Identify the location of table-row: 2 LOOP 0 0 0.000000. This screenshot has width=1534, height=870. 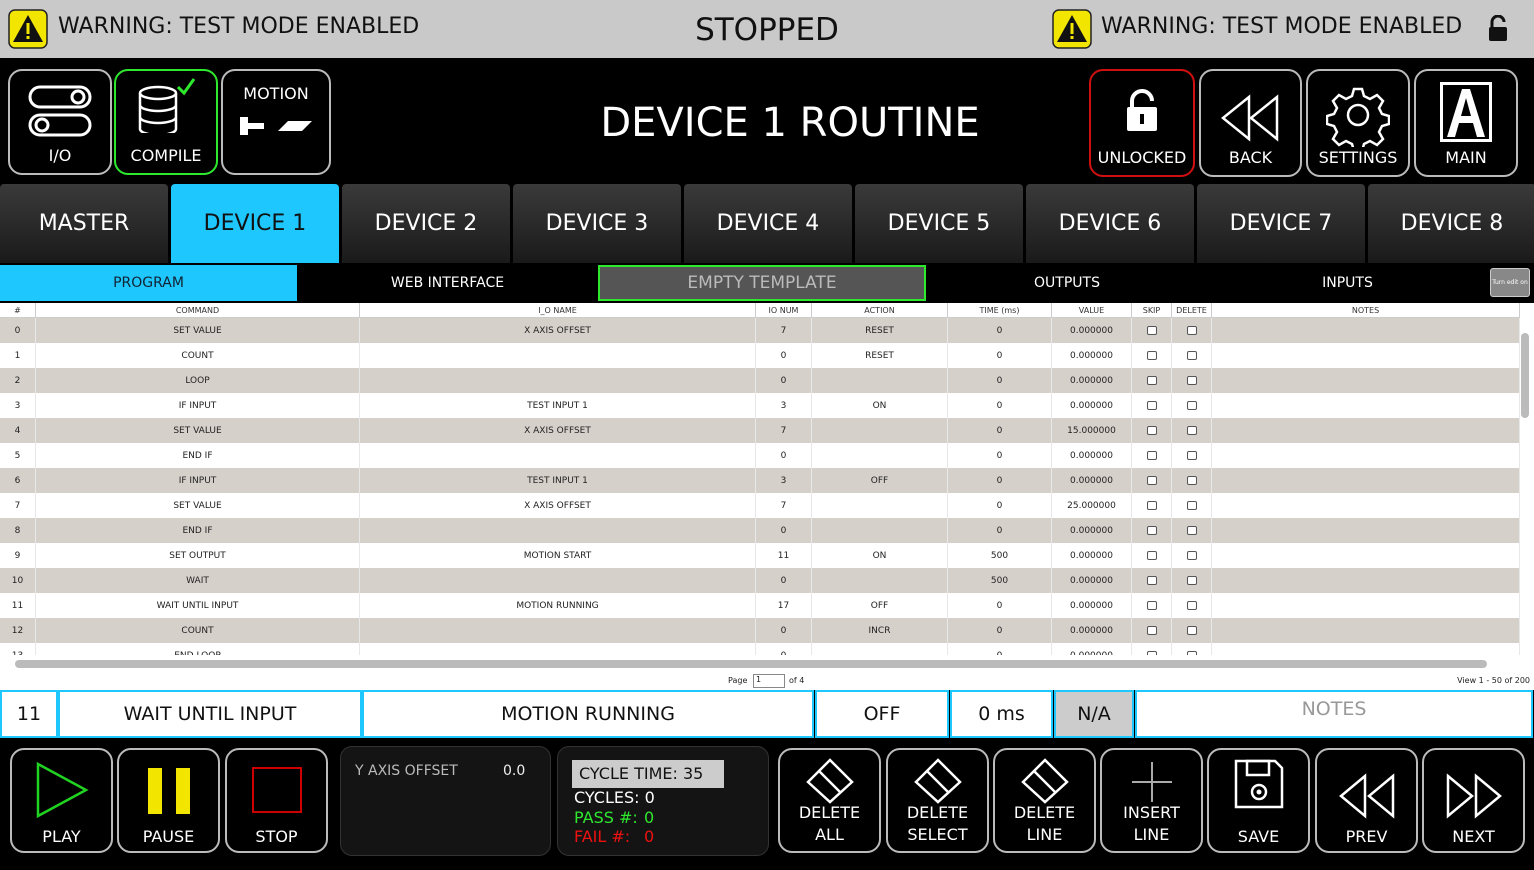
(760, 380).